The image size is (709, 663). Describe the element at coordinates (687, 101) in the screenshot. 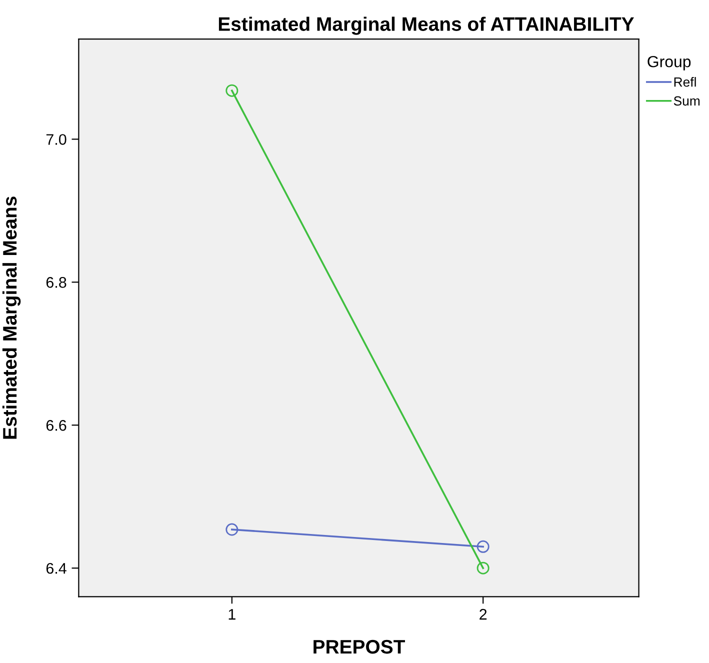

I see `legend-label: Sum` at that location.